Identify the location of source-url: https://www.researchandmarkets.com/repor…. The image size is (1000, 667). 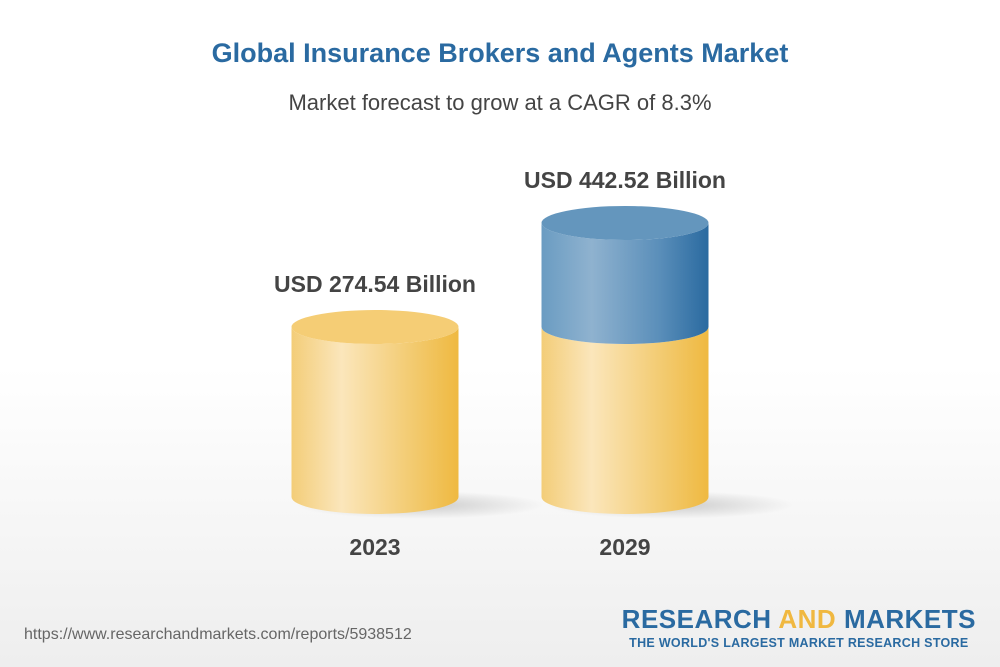
(218, 634).